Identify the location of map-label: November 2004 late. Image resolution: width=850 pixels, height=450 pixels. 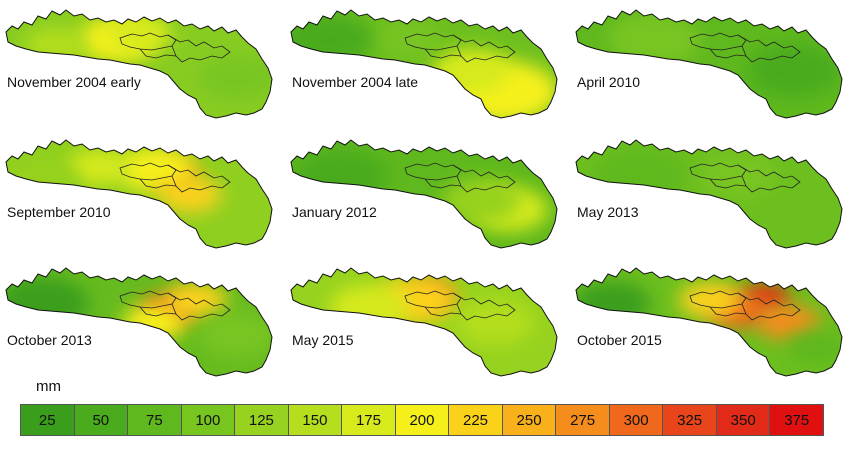
(355, 82).